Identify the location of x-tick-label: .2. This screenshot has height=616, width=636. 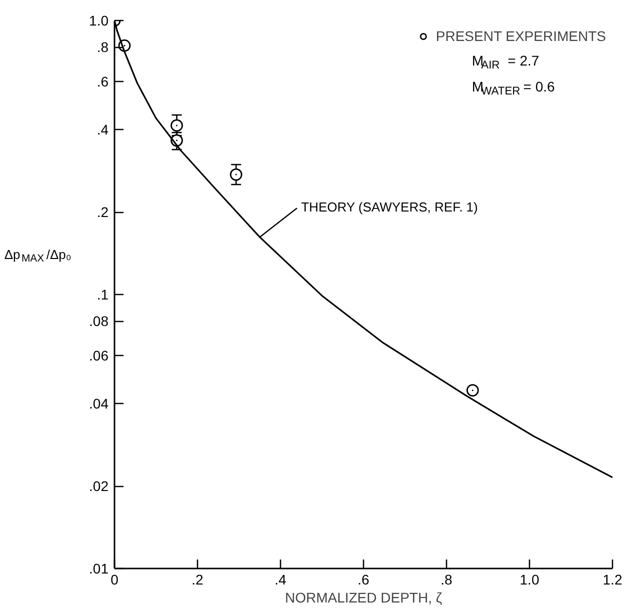
(198, 580).